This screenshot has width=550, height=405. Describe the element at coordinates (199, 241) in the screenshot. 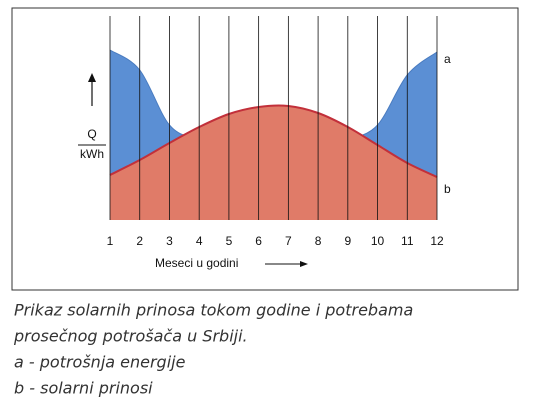

I see `x-tick-label: 4` at that location.